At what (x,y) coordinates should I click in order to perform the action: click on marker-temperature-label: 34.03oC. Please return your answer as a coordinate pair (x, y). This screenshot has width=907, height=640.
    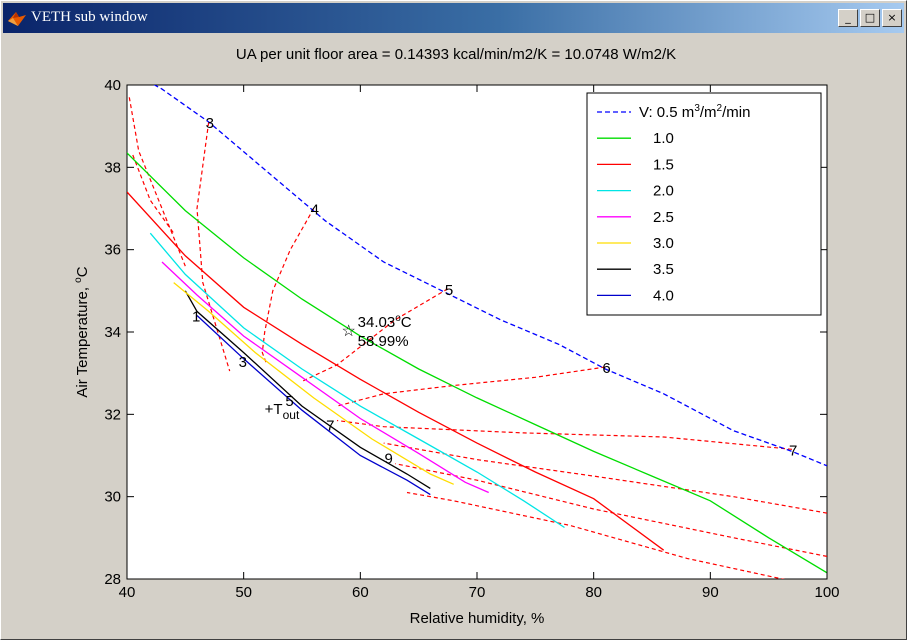
    Looking at the image, I should click on (385, 322).